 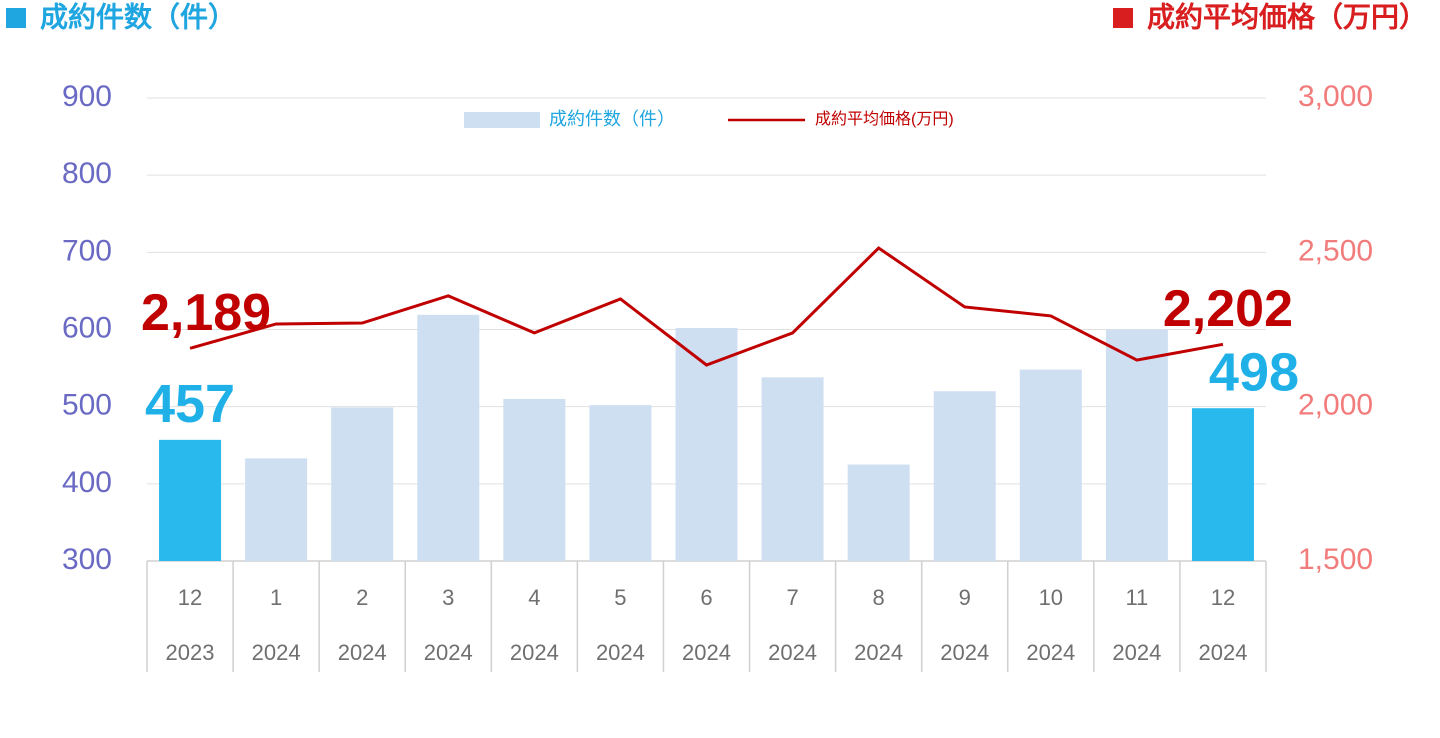 What do you see at coordinates (206, 313) in the screenshot?
I see `data-label: 2,189` at bounding box center [206, 313].